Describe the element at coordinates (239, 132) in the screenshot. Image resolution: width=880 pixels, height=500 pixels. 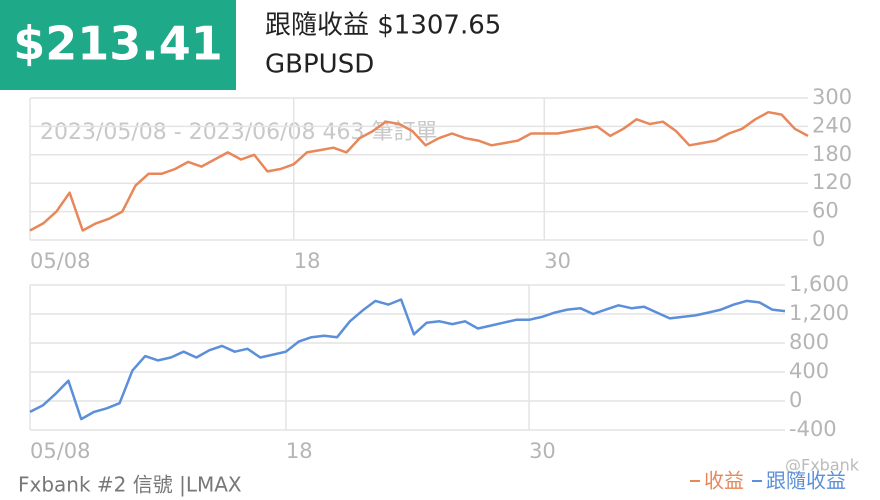
I see `chart-subtitle: 2023/05/08 - 2023/06/08 463 筆訂單` at that location.